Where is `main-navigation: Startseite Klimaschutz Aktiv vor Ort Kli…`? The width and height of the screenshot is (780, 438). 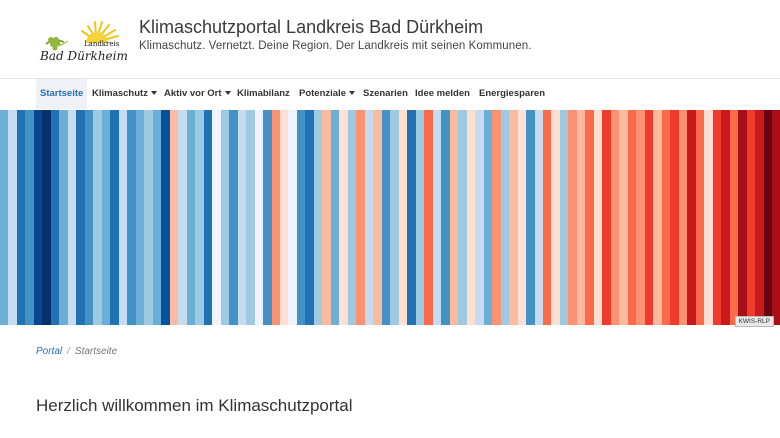 main-navigation: Startseite Klimaschutz Aktiv vor Ort Kli… is located at coordinates (390, 94).